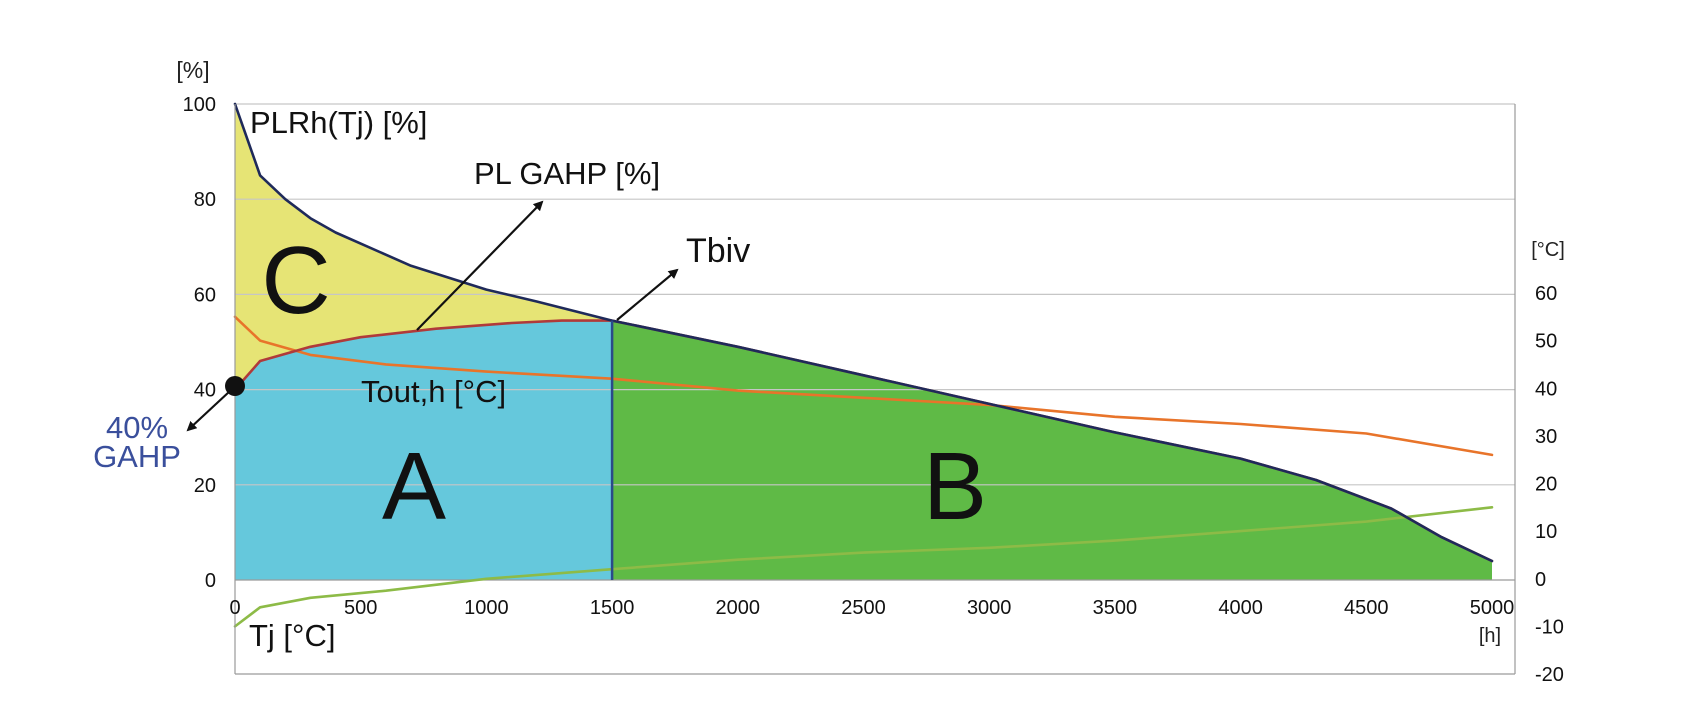 The image size is (1692, 708). I want to click on y-right-tick-label: 30, so click(1546, 437).